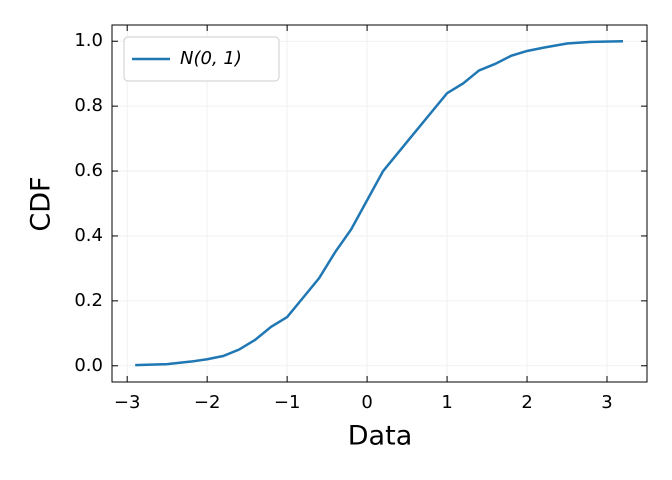 The height and width of the screenshot is (480, 672). What do you see at coordinates (526, 402) in the screenshot?
I see `x-tick-label: 2` at bounding box center [526, 402].